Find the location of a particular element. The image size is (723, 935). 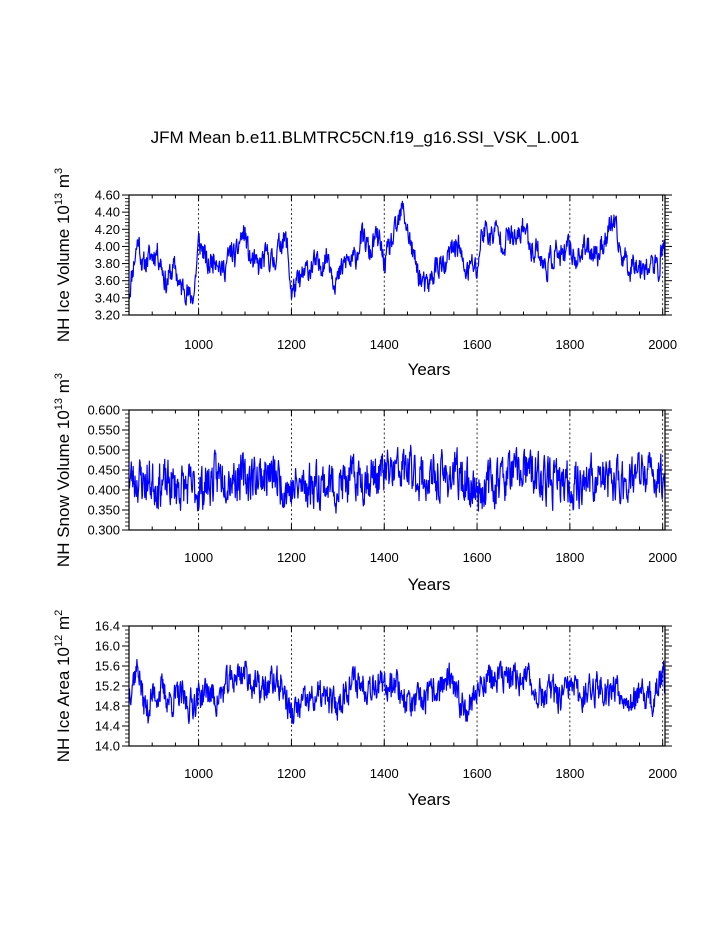

y-tick-label: 0.350 is located at coordinates (103, 510).